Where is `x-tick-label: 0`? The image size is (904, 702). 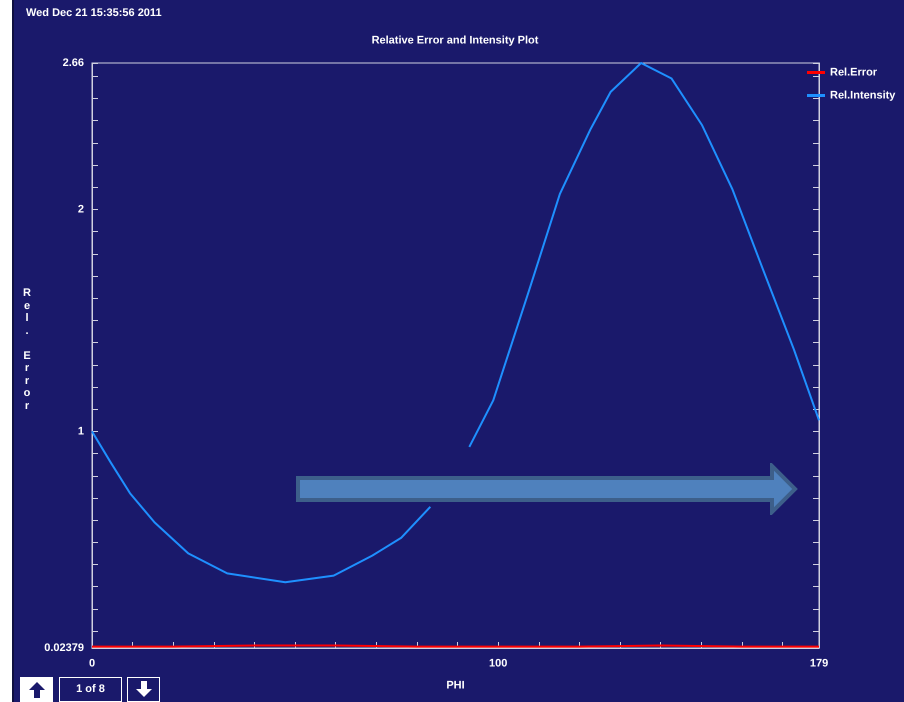
x-tick-label: 0 is located at coordinates (92, 664).